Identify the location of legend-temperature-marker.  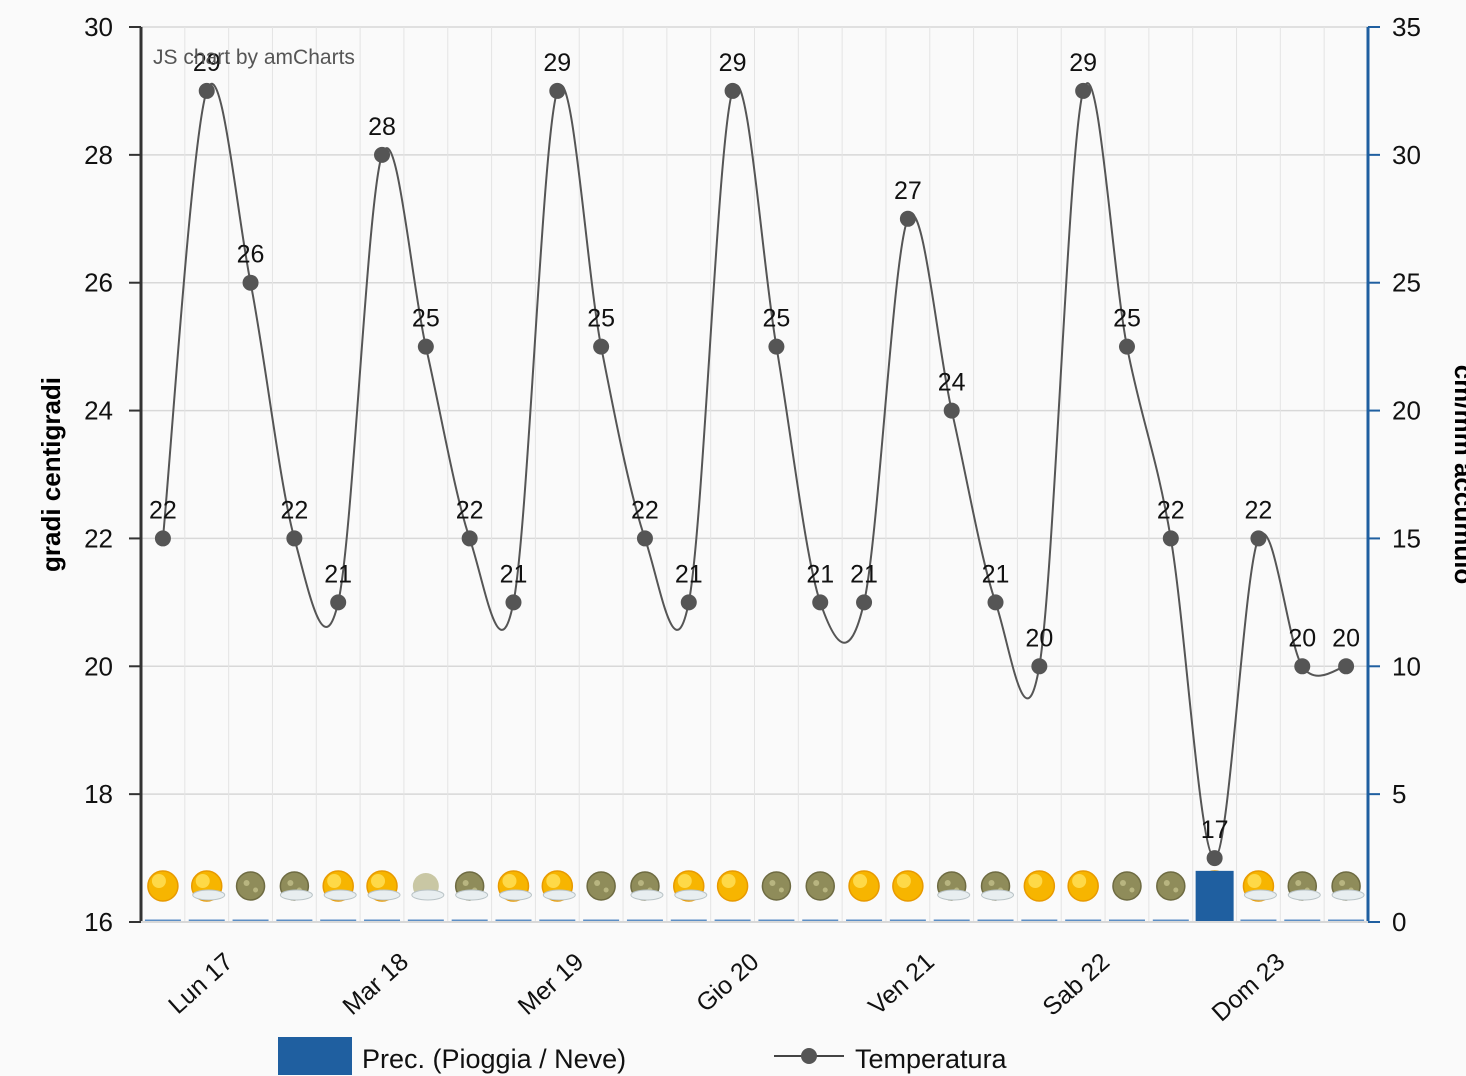
(809, 1056).